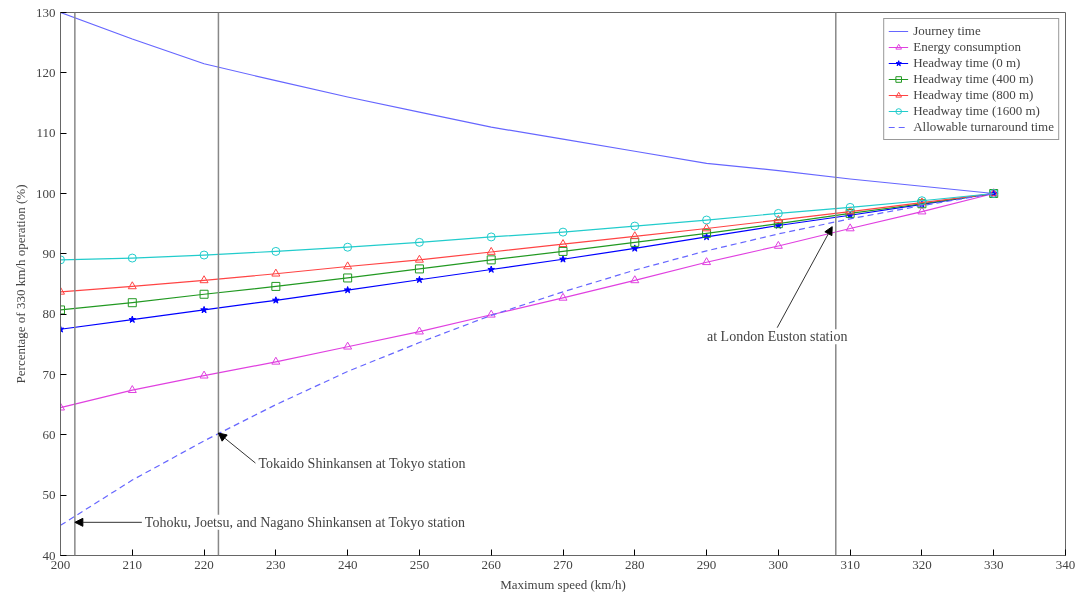  What do you see at coordinates (46, 12) in the screenshot?
I see `y-tick-label: 130` at bounding box center [46, 12].